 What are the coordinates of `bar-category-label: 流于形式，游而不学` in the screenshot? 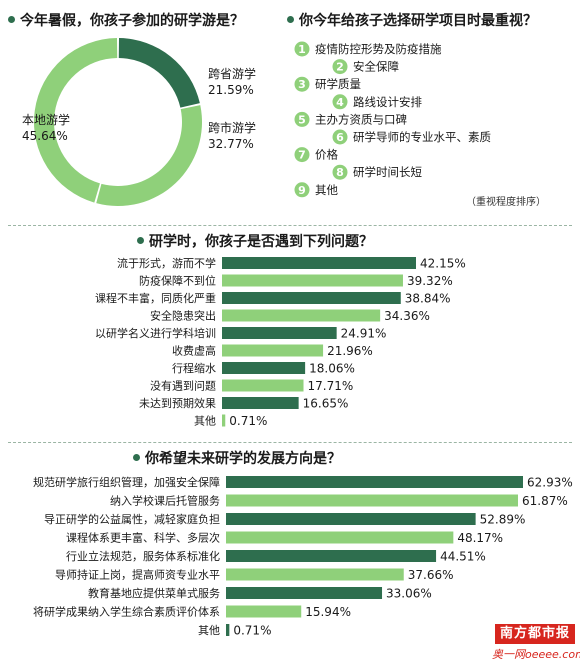 It's located at (166, 263).